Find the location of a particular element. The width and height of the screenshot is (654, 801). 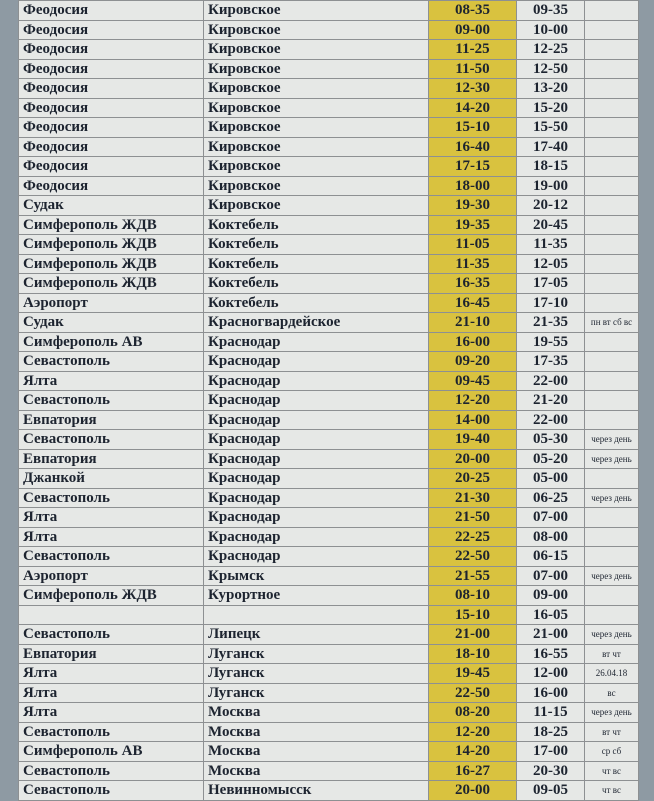

departure: 12-20 is located at coordinates (472, 400).